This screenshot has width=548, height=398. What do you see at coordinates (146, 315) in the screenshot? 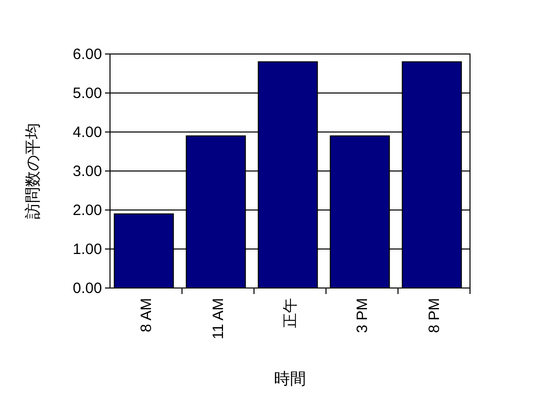
I see `x-tick-label: 8 AM` at bounding box center [146, 315].